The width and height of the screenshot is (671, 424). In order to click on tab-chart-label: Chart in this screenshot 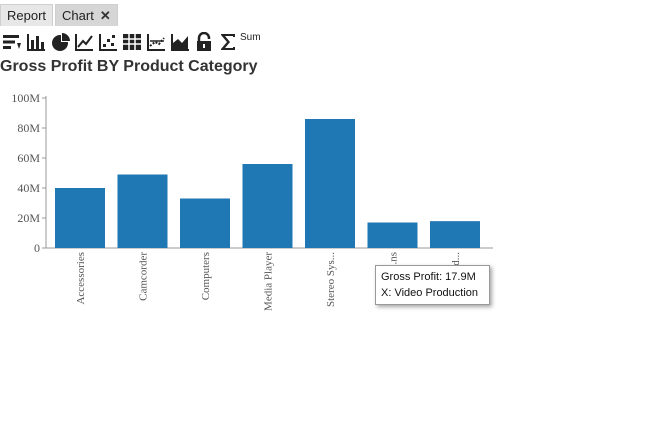, I will do `click(78, 15)`.